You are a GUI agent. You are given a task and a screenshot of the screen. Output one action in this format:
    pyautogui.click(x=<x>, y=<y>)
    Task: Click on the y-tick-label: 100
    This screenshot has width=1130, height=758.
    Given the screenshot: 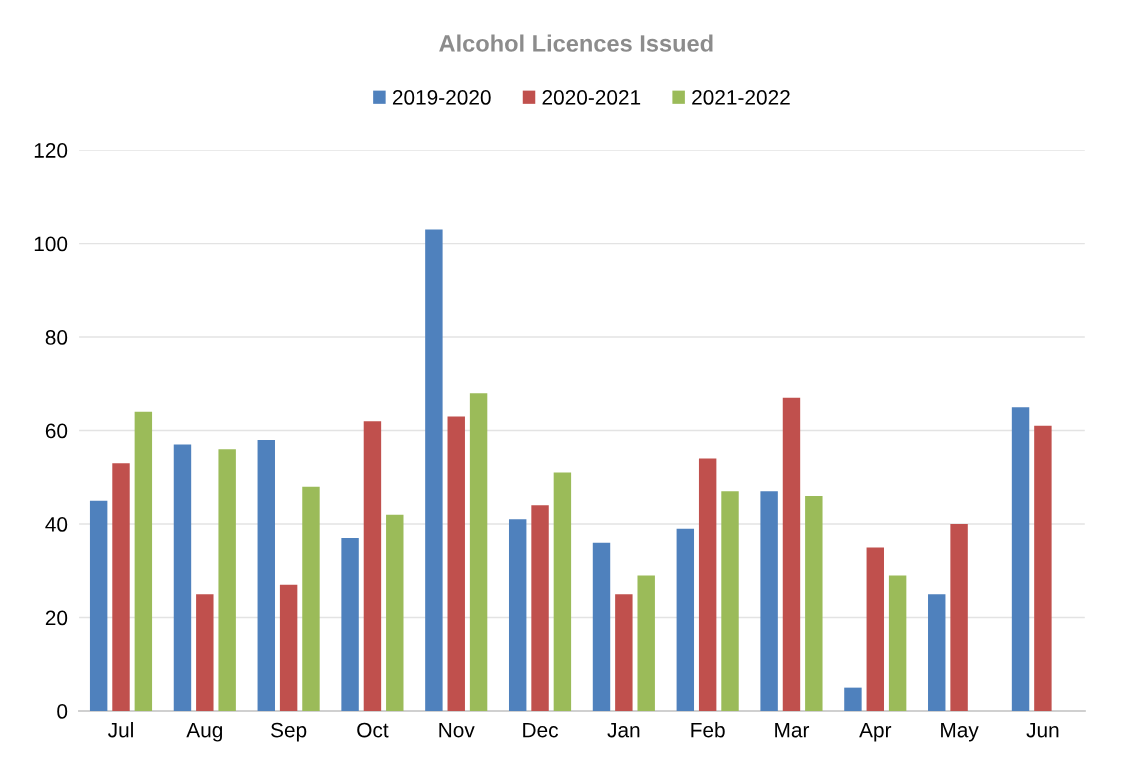 What is the action you would take?
    pyautogui.click(x=51, y=244)
    